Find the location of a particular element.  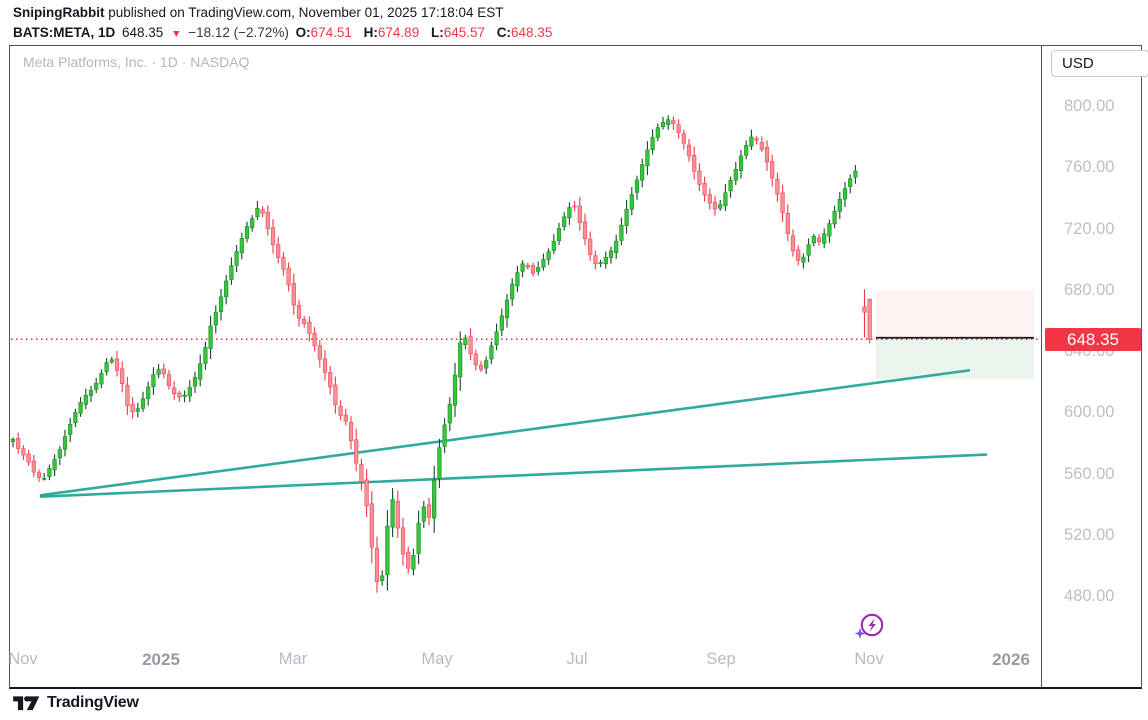

price-tick-label: 520.00 is located at coordinates (1089, 534).